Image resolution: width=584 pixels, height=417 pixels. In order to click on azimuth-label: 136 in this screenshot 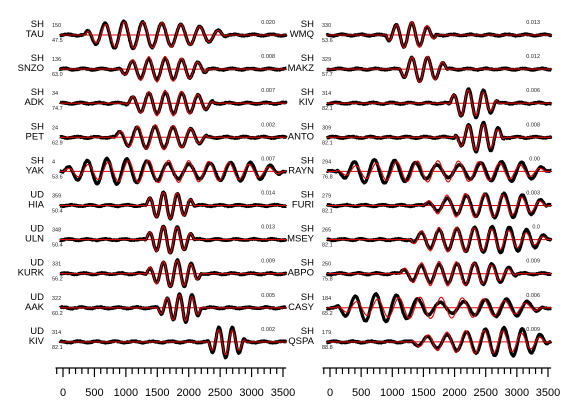, I will do `click(56, 60)`.